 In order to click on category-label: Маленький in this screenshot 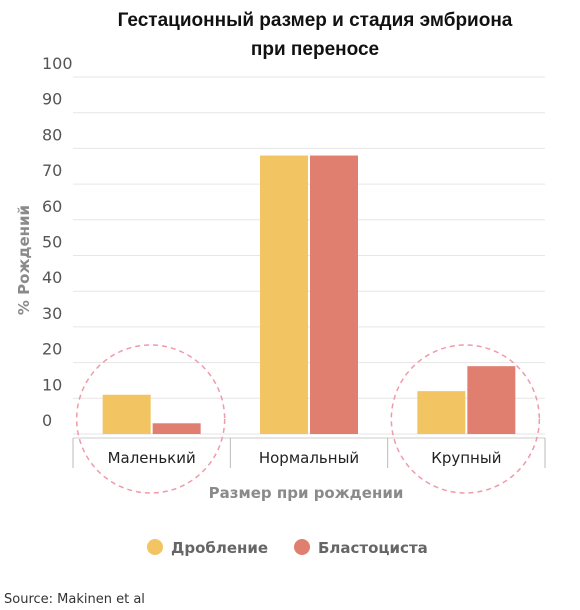, I will do `click(152, 458)`.